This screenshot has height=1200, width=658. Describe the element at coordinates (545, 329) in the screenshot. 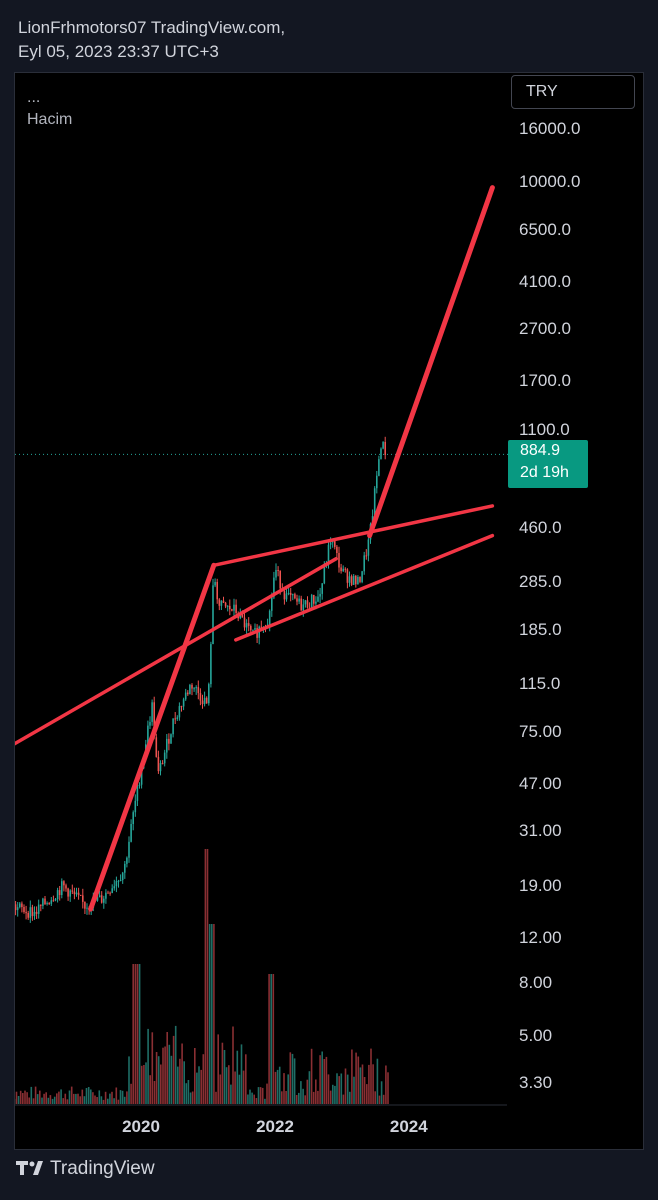

I see `y-tick-label: 2700.0` at that location.